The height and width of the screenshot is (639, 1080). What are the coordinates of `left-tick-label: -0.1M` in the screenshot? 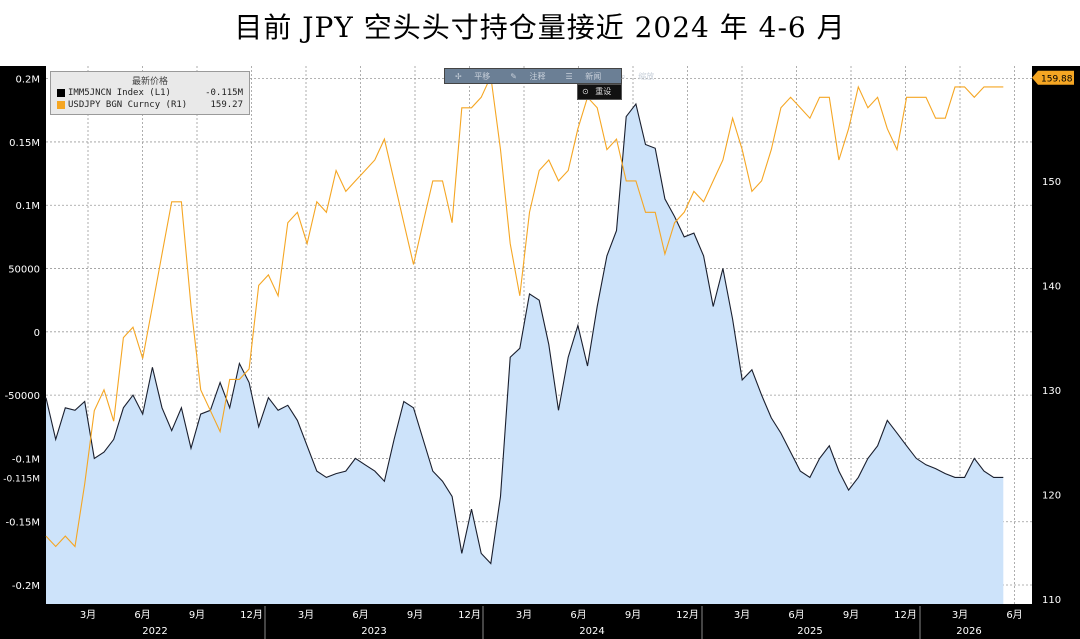 It's located at (26, 459).